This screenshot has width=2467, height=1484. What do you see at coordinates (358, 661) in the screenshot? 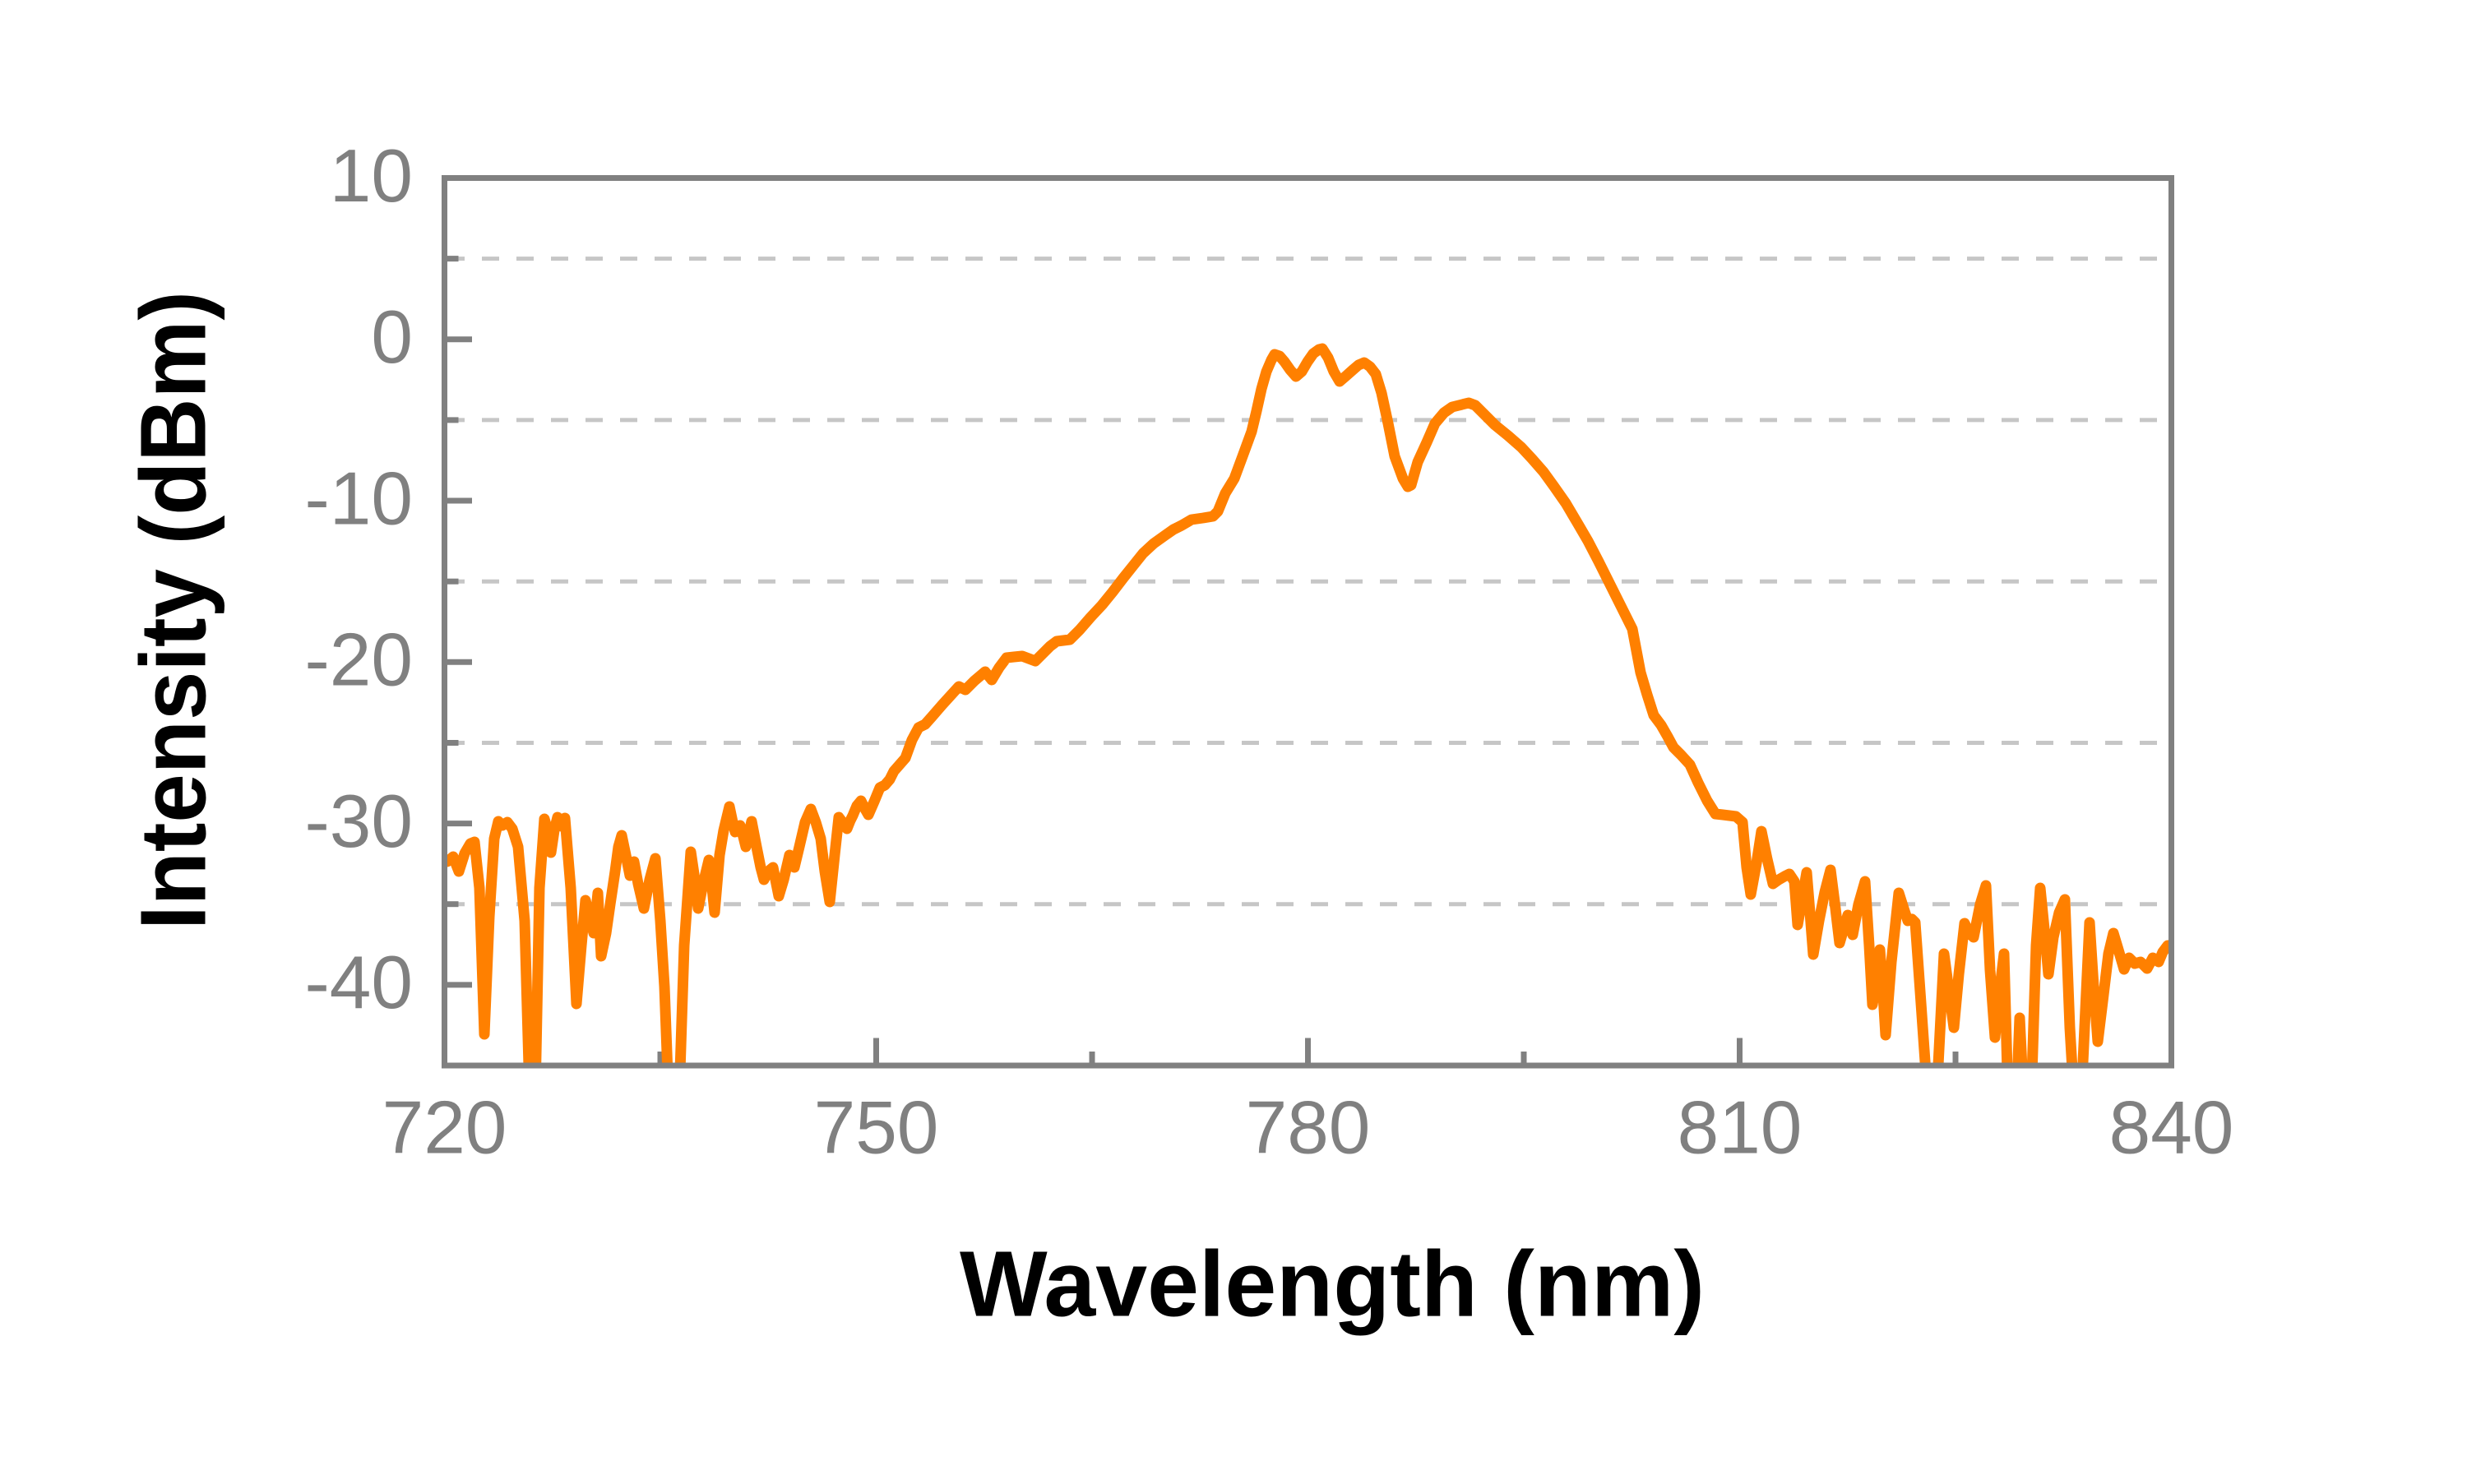
I see `svg-text: -20` at bounding box center [358, 661].